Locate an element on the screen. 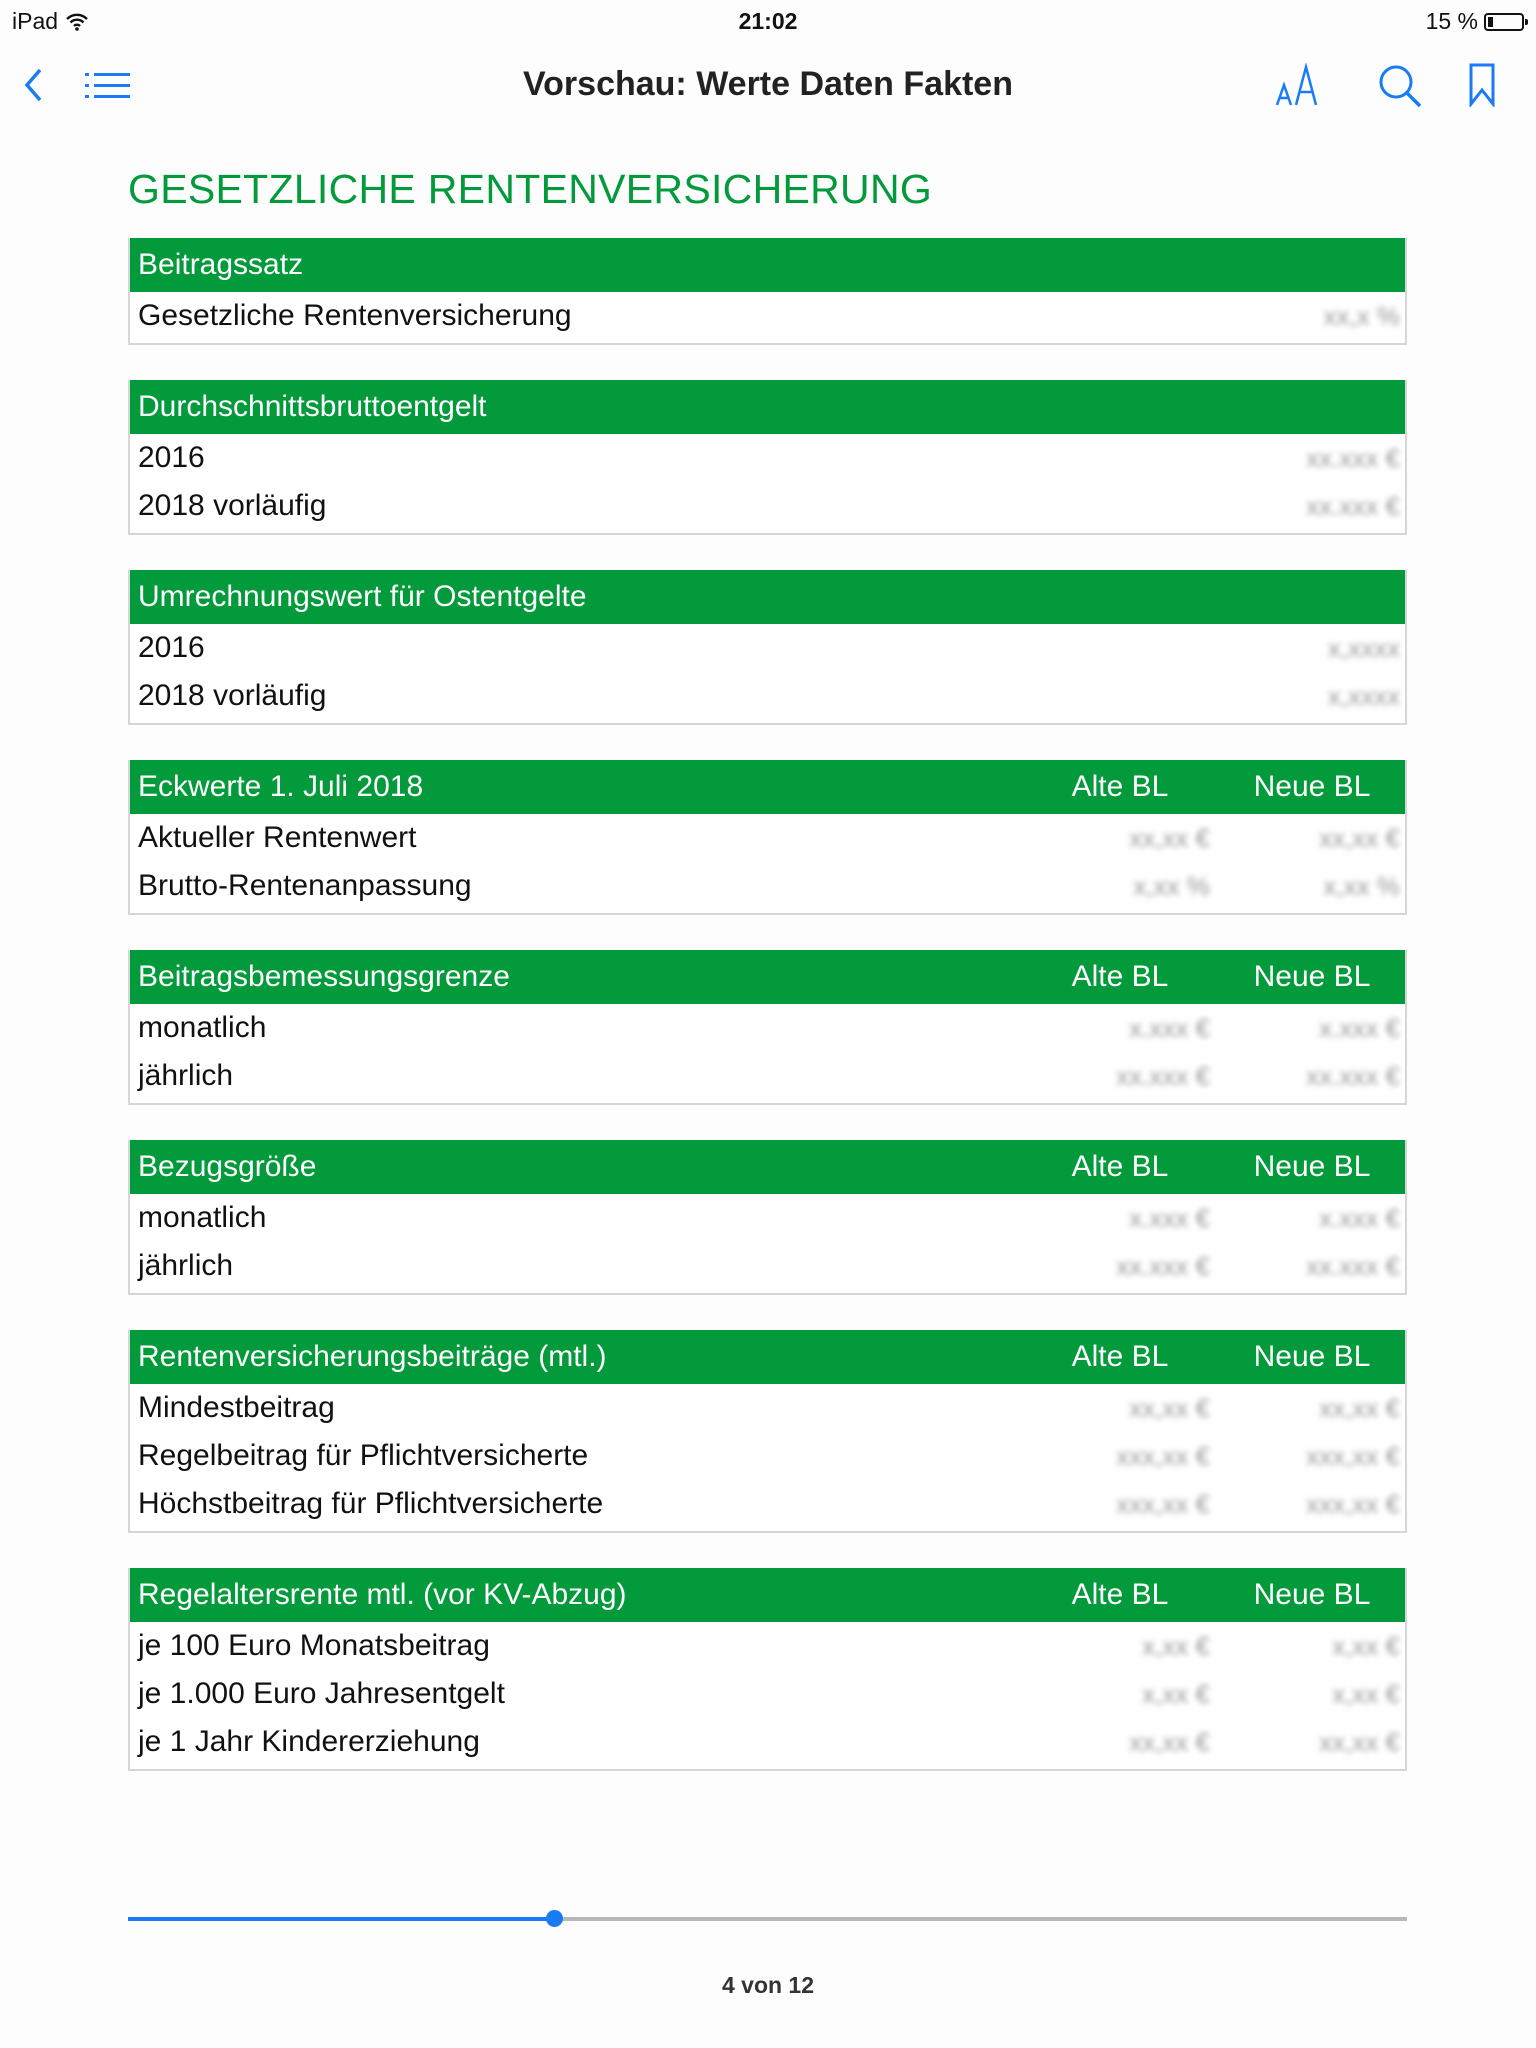  table-header: Umrechnungswert für Ostentgelte is located at coordinates (767, 597).